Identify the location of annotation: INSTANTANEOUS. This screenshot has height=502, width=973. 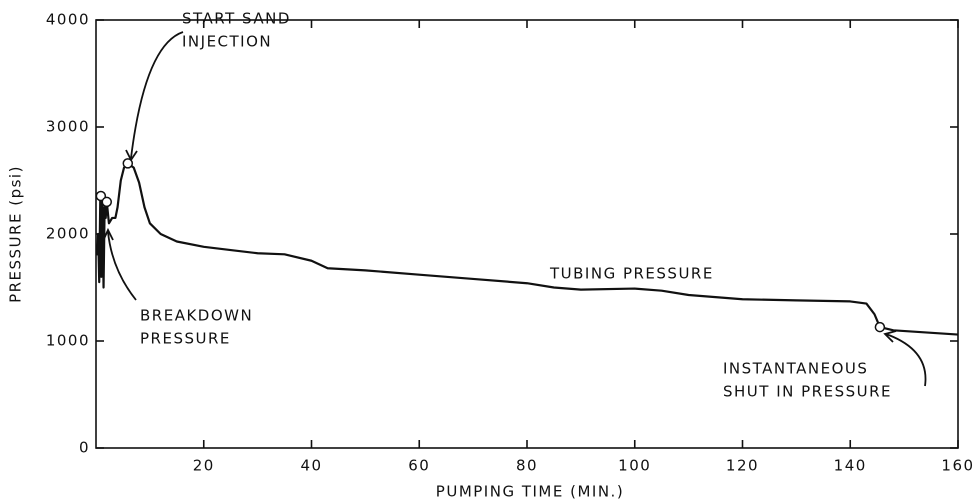
(795, 369).